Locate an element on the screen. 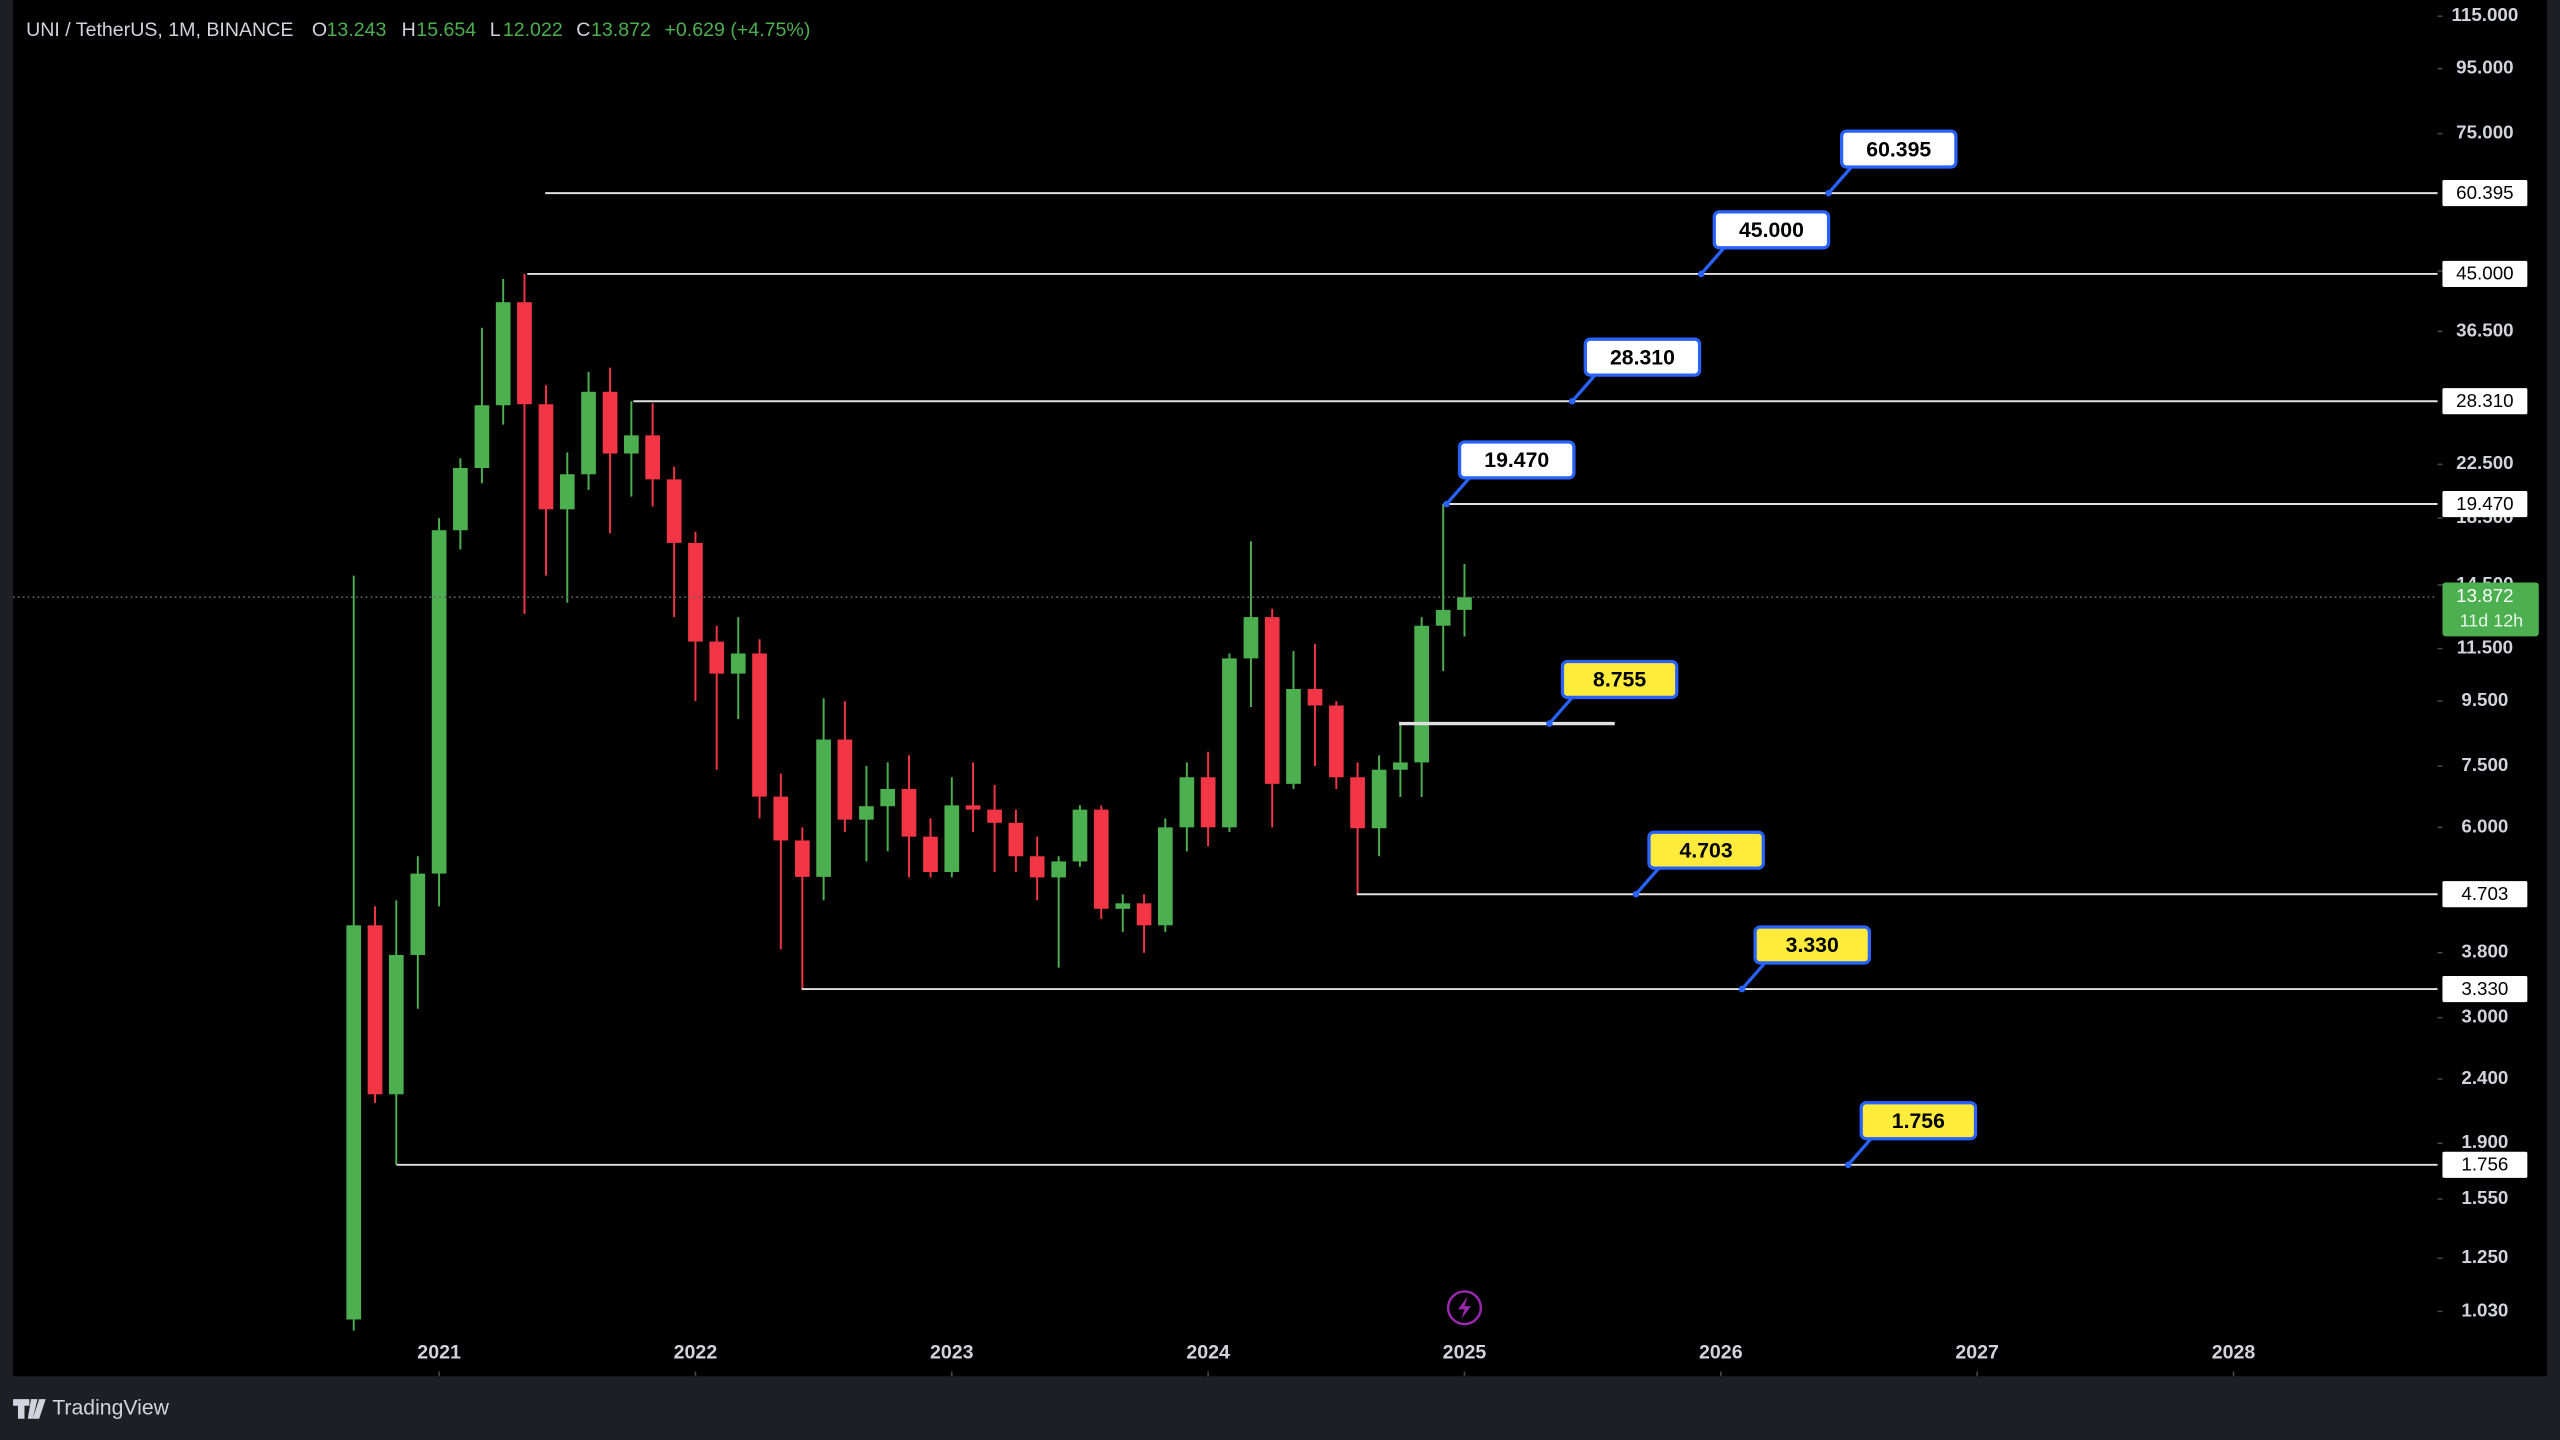  ohlc-value: 15.654 is located at coordinates (446, 30).